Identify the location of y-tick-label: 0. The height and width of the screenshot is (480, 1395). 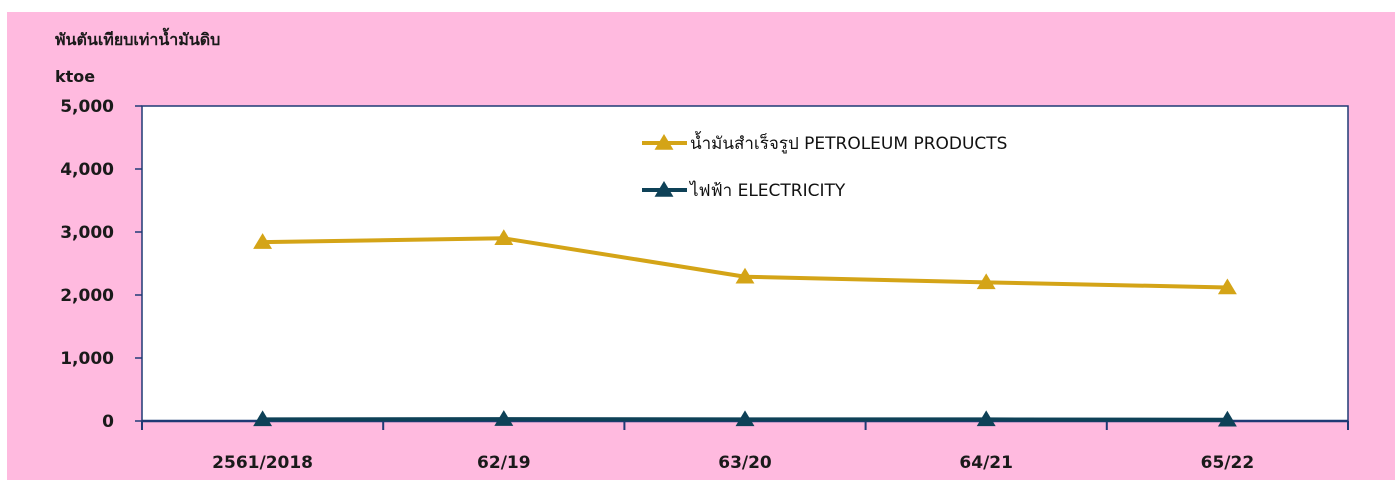
(108, 422).